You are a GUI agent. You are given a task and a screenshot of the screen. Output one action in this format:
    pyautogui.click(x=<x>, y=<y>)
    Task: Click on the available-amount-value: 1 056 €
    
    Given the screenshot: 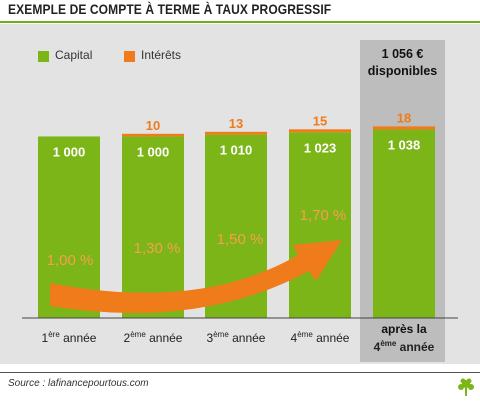 What is the action you would take?
    pyautogui.click(x=402, y=54)
    